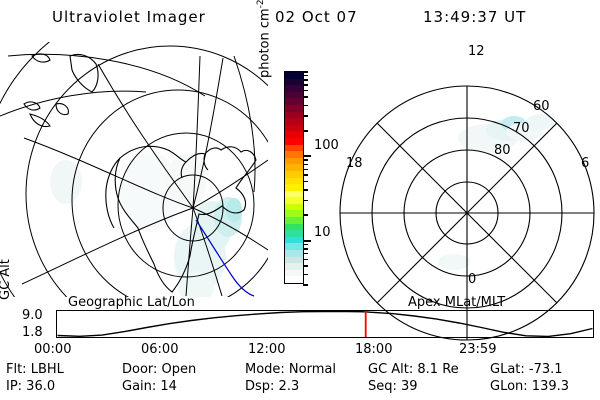  I want to click on observation-time: 13:49:37 UT, so click(475, 17).